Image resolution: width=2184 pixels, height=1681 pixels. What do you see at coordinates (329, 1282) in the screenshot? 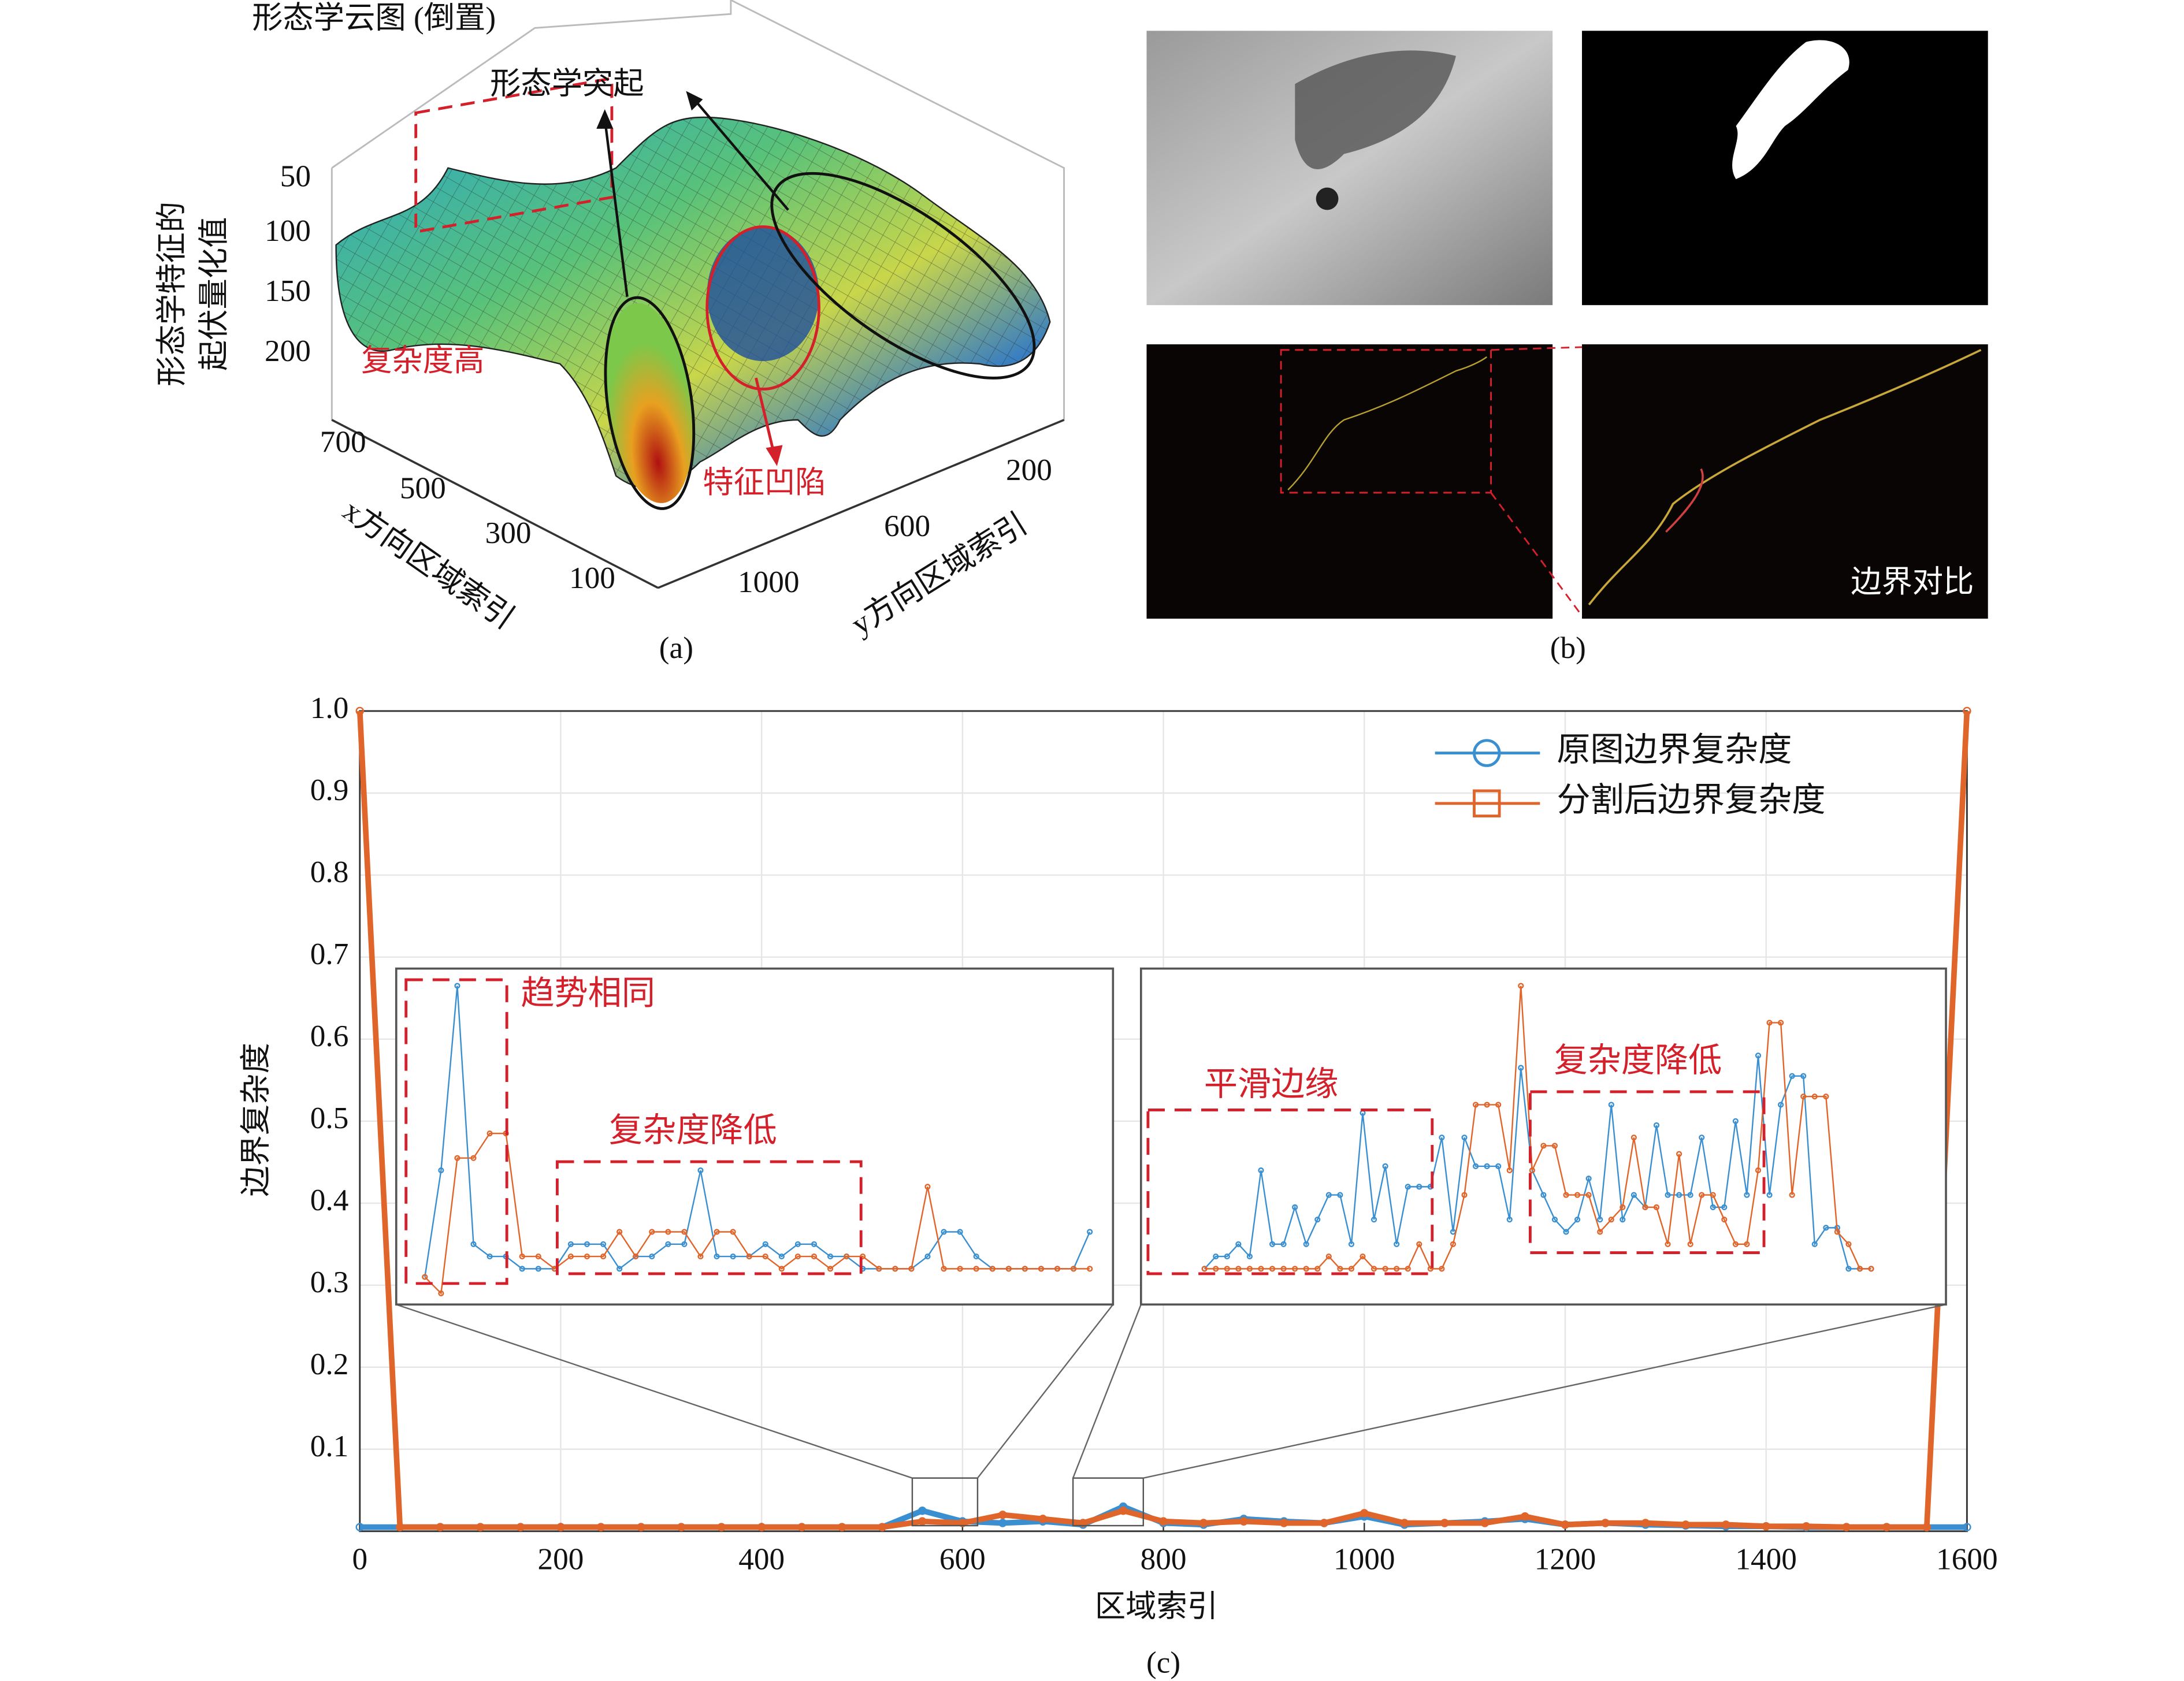
I see `y-tick-label: 0.3` at bounding box center [329, 1282].